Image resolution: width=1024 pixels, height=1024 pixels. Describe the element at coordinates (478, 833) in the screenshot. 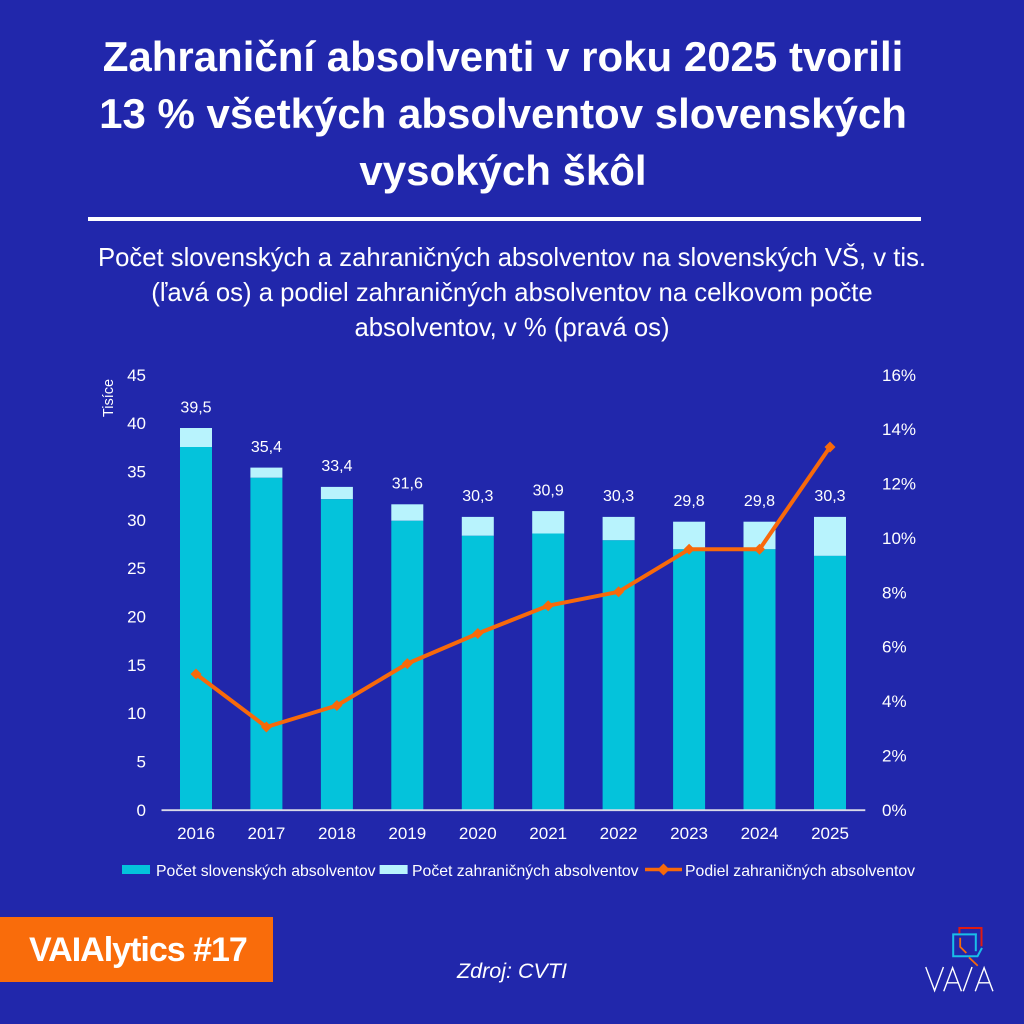

I see `svg-text: 2020` at that location.